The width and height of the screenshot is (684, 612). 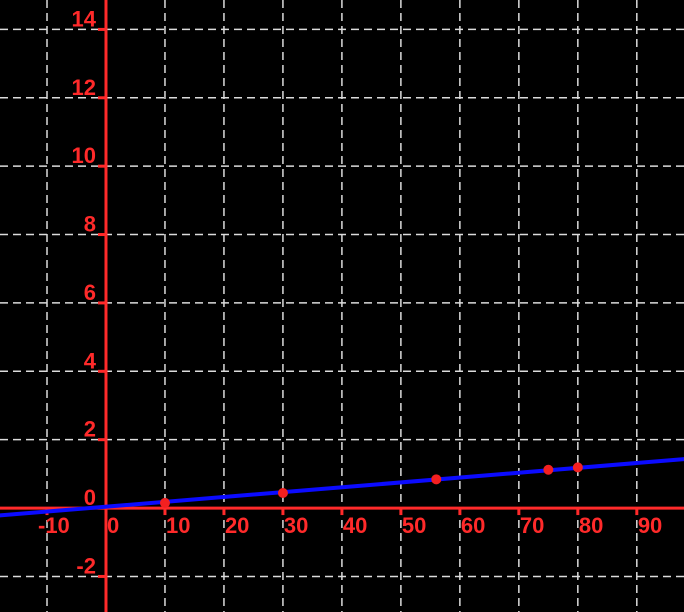 What do you see at coordinates (90, 292) in the screenshot?
I see `y-tick-label: 6` at bounding box center [90, 292].